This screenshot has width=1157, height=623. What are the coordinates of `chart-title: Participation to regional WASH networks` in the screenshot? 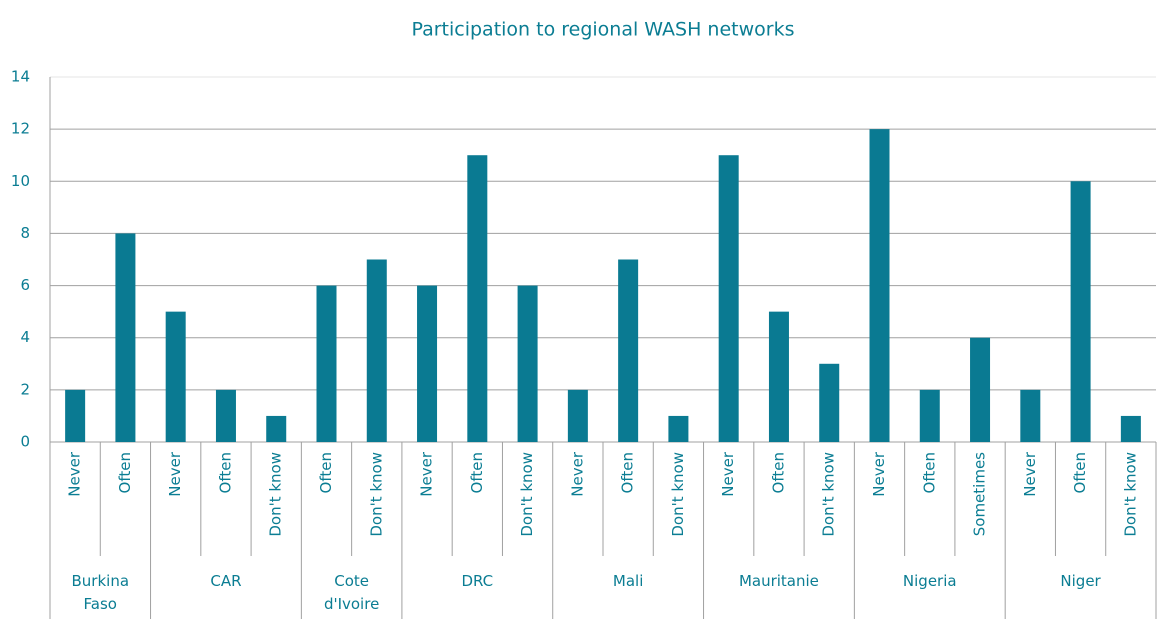 It's located at (602, 30).